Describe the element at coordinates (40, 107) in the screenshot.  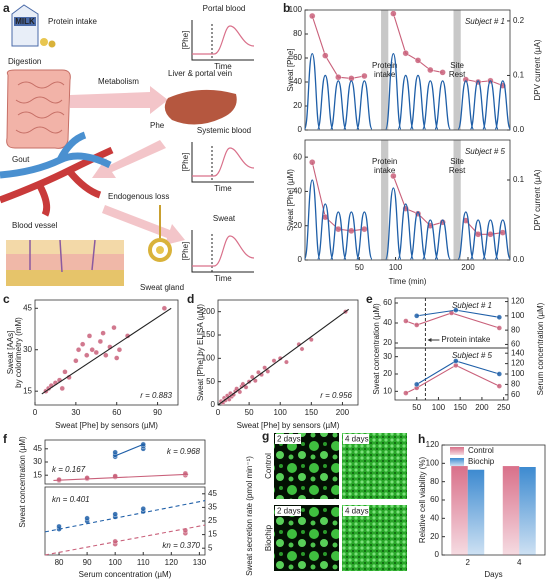
I see `intestine-fold` at that location.